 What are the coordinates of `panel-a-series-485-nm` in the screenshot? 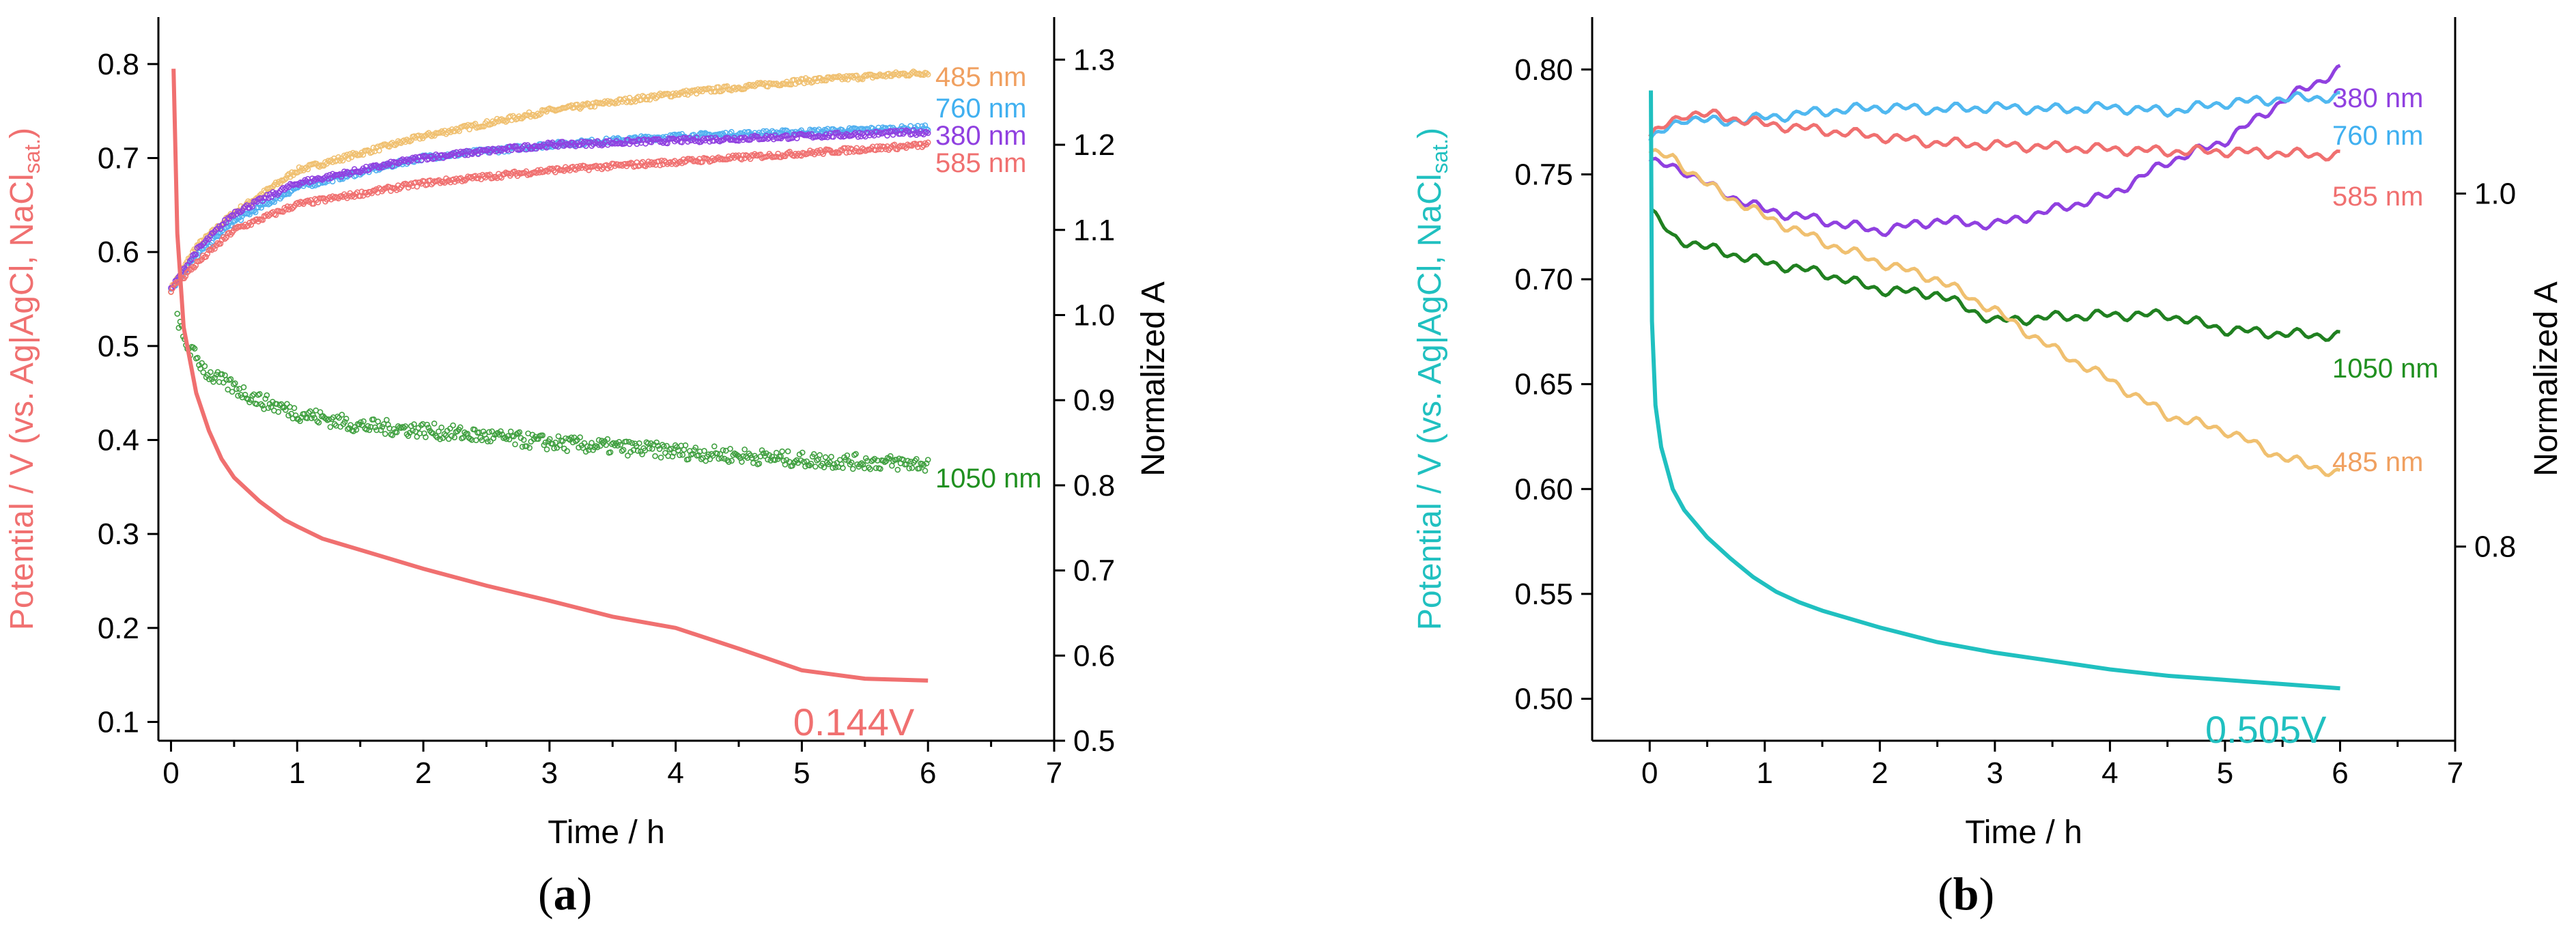 It's located at (549, 182).